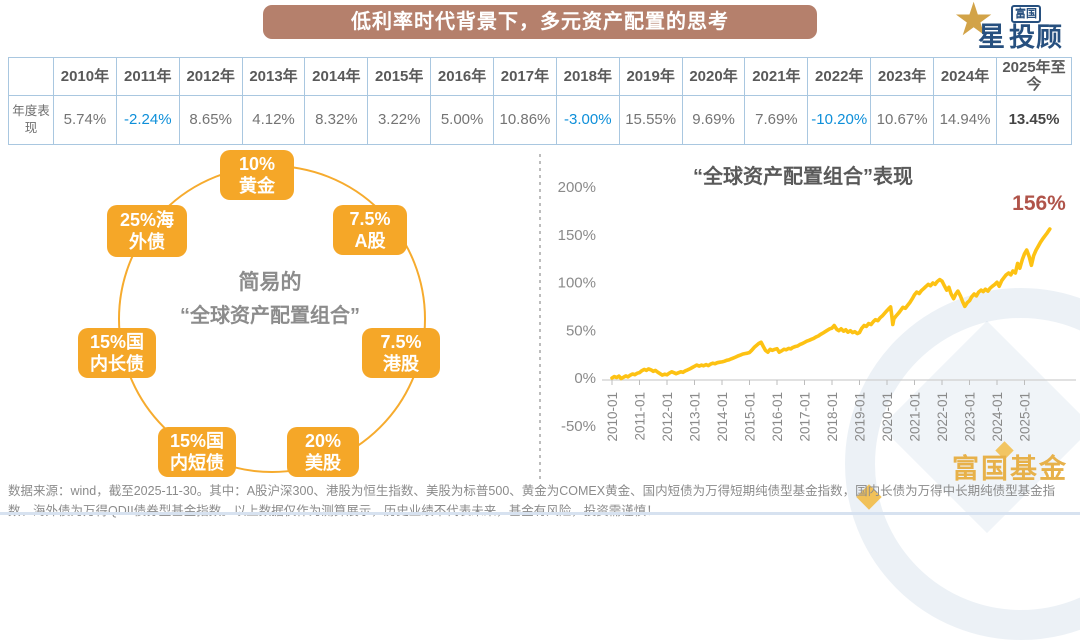 Image resolution: width=1080 pixels, height=640 pixels. What do you see at coordinates (370, 241) in the screenshot?
I see `allocation-box-label: A股` at bounding box center [370, 241].